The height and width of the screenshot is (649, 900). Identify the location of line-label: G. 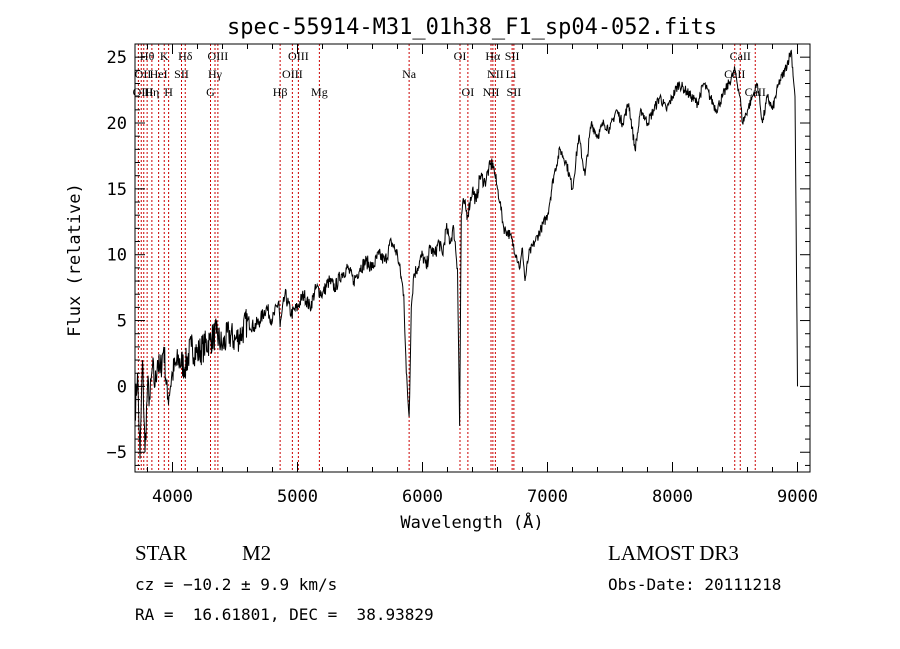
(210, 92).